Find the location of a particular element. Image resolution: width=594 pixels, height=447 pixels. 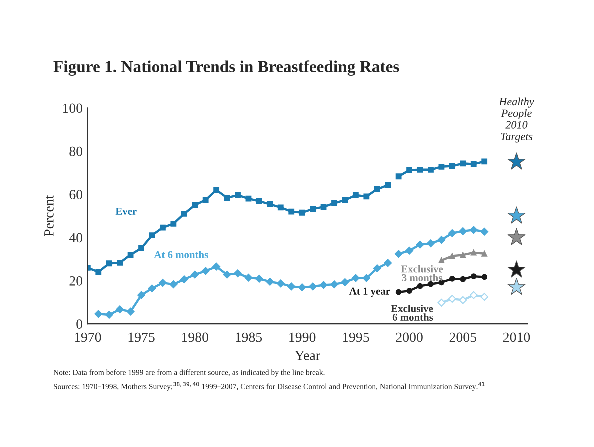

series-label: At 6 months is located at coordinates (181, 254).